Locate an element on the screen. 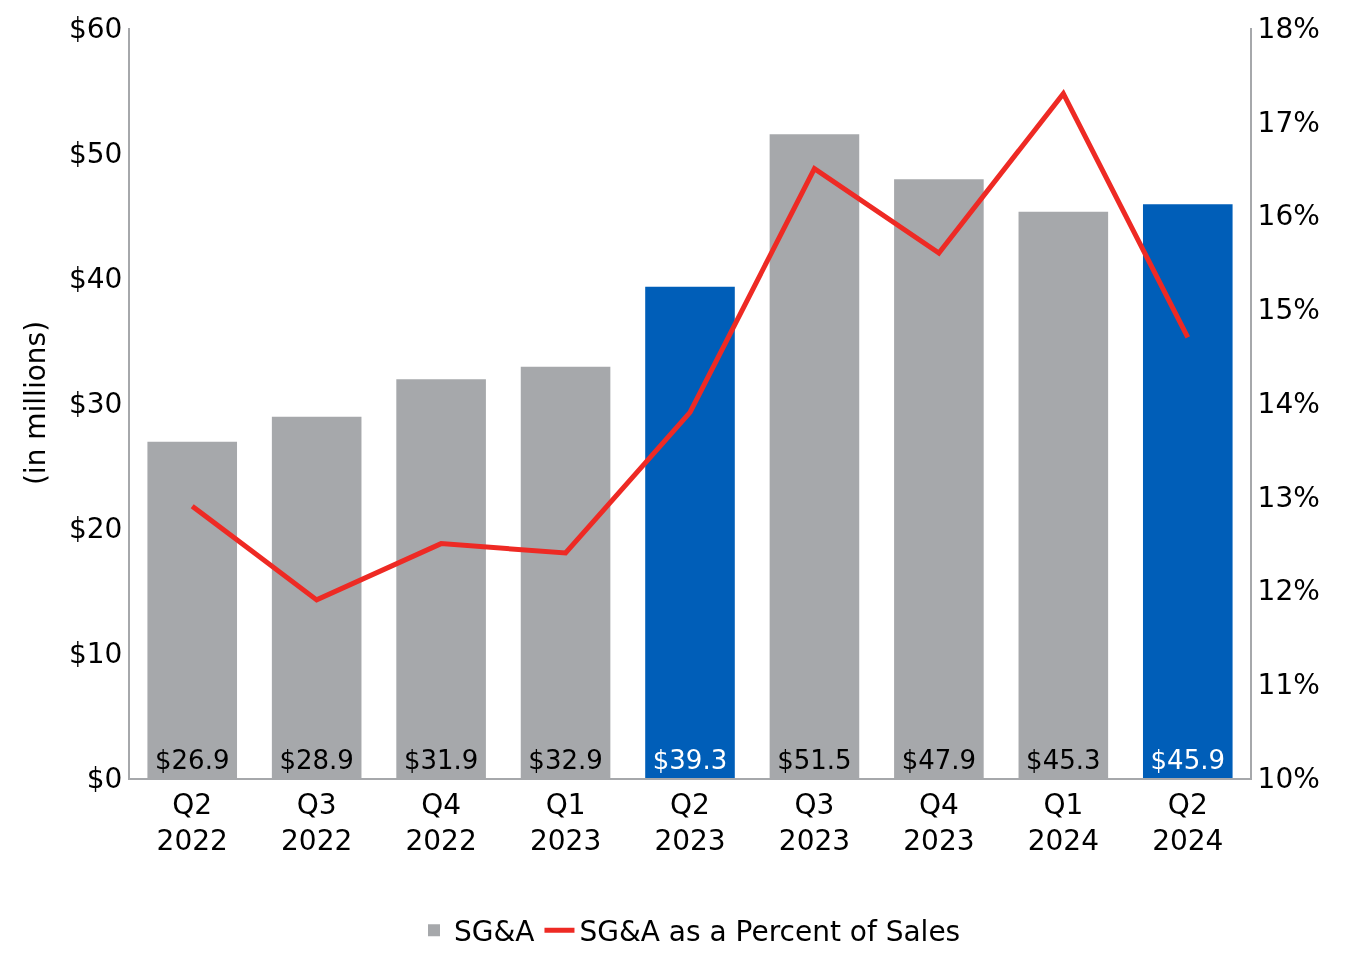 This screenshot has height=967, width=1350. x-tick-label: Q2 2022 is located at coordinates (192, 822).